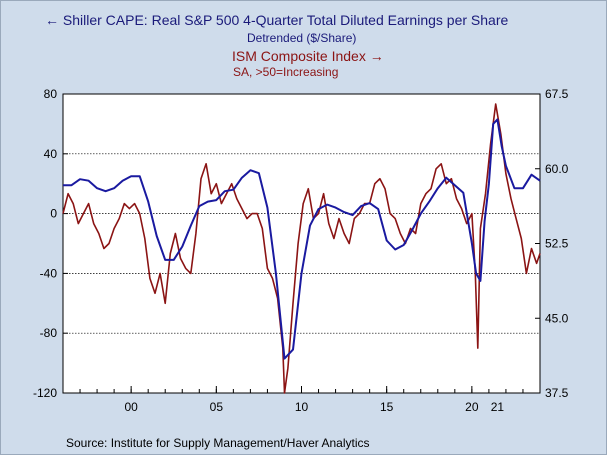 This screenshot has width=607, height=455. Describe the element at coordinates (376, 56) in the screenshot. I see `right-arrow-icon: →` at that location.